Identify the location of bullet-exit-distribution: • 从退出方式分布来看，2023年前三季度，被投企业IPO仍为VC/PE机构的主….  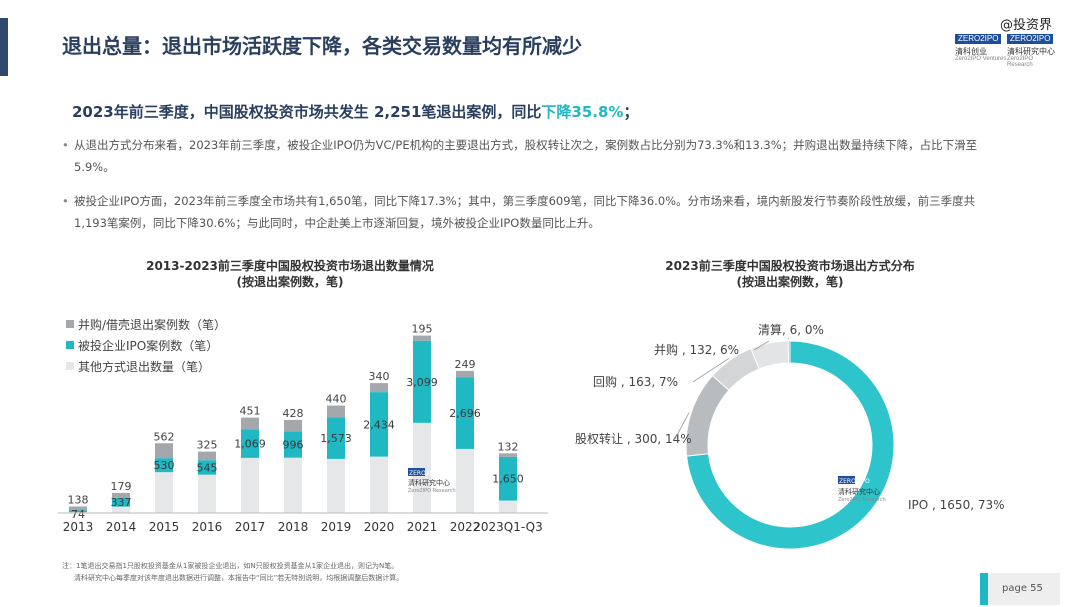
(528, 156).